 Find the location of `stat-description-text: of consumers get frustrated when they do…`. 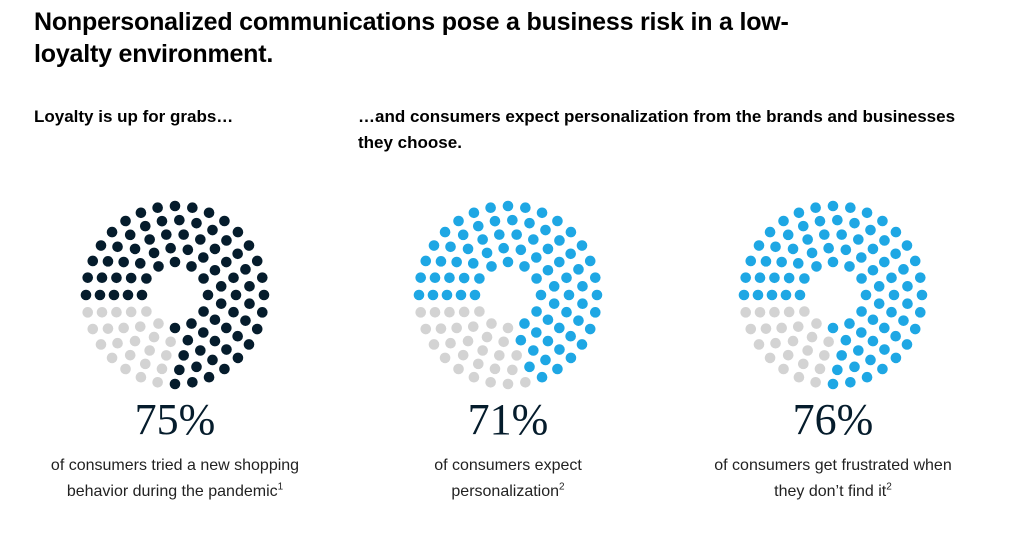

stat-description-text: of consumers get frustrated when they do… is located at coordinates (833, 478).